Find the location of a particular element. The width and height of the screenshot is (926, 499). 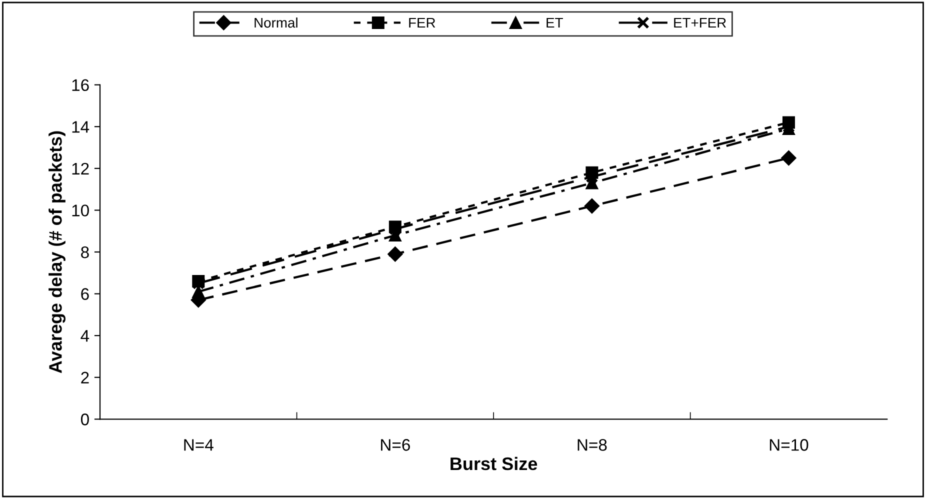

legend-label: FER is located at coordinates (422, 23).